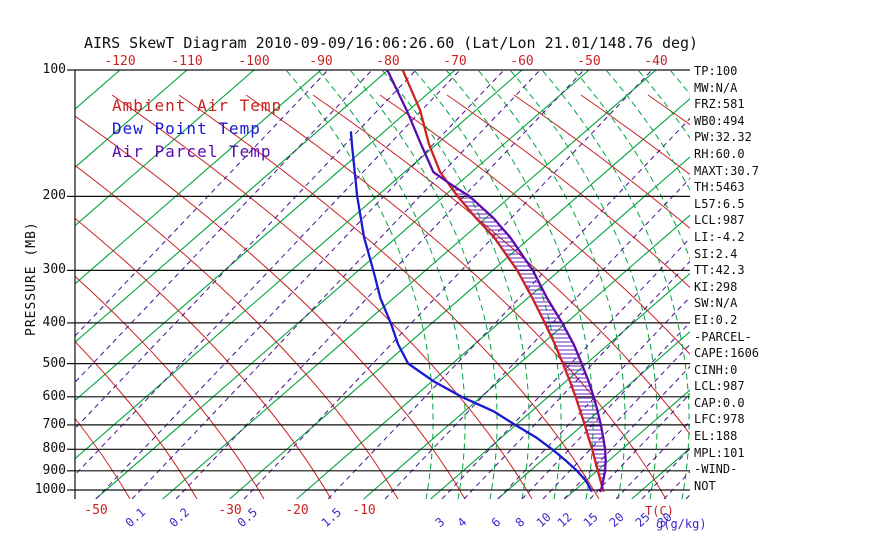 The height and width of the screenshot is (560, 870). I want to click on mixing-unit-label: g(g/kg), so click(681, 524).